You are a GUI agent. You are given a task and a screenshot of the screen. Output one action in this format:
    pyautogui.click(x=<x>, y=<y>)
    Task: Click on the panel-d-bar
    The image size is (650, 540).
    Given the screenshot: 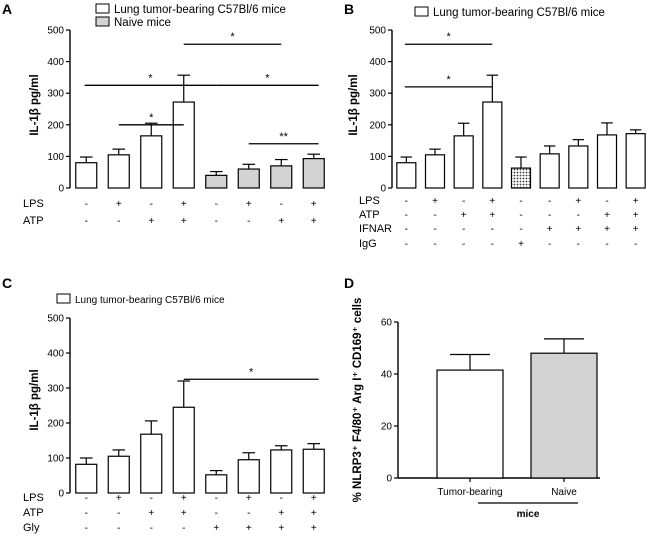 What is the action you would take?
    pyautogui.click(x=470, y=424)
    